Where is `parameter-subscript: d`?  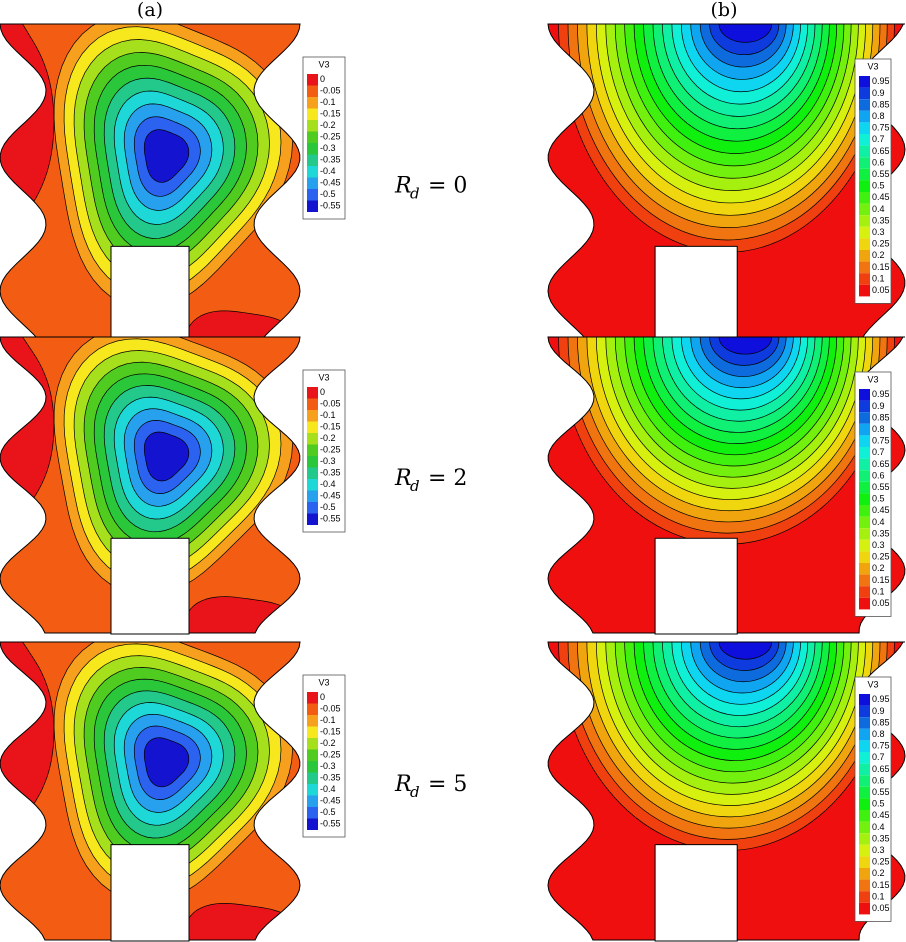 parameter-subscript: d is located at coordinates (415, 486).